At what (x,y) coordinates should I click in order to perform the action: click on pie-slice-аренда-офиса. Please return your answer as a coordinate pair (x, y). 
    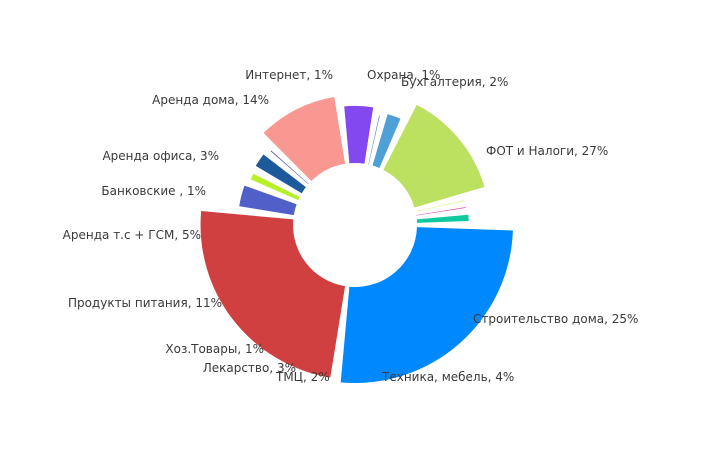
    Looking at the image, I should click on (386, 141).